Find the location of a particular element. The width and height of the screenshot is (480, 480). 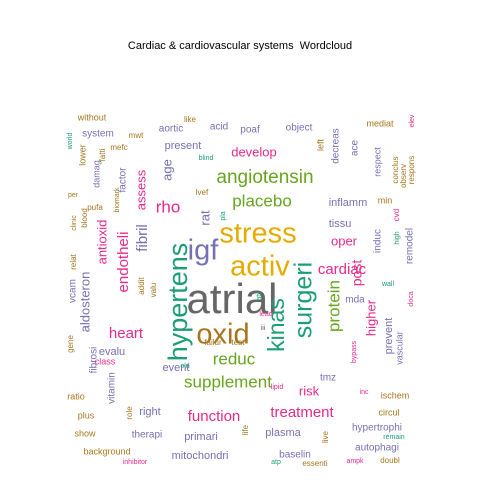

word-remain: remain is located at coordinates (394, 437).